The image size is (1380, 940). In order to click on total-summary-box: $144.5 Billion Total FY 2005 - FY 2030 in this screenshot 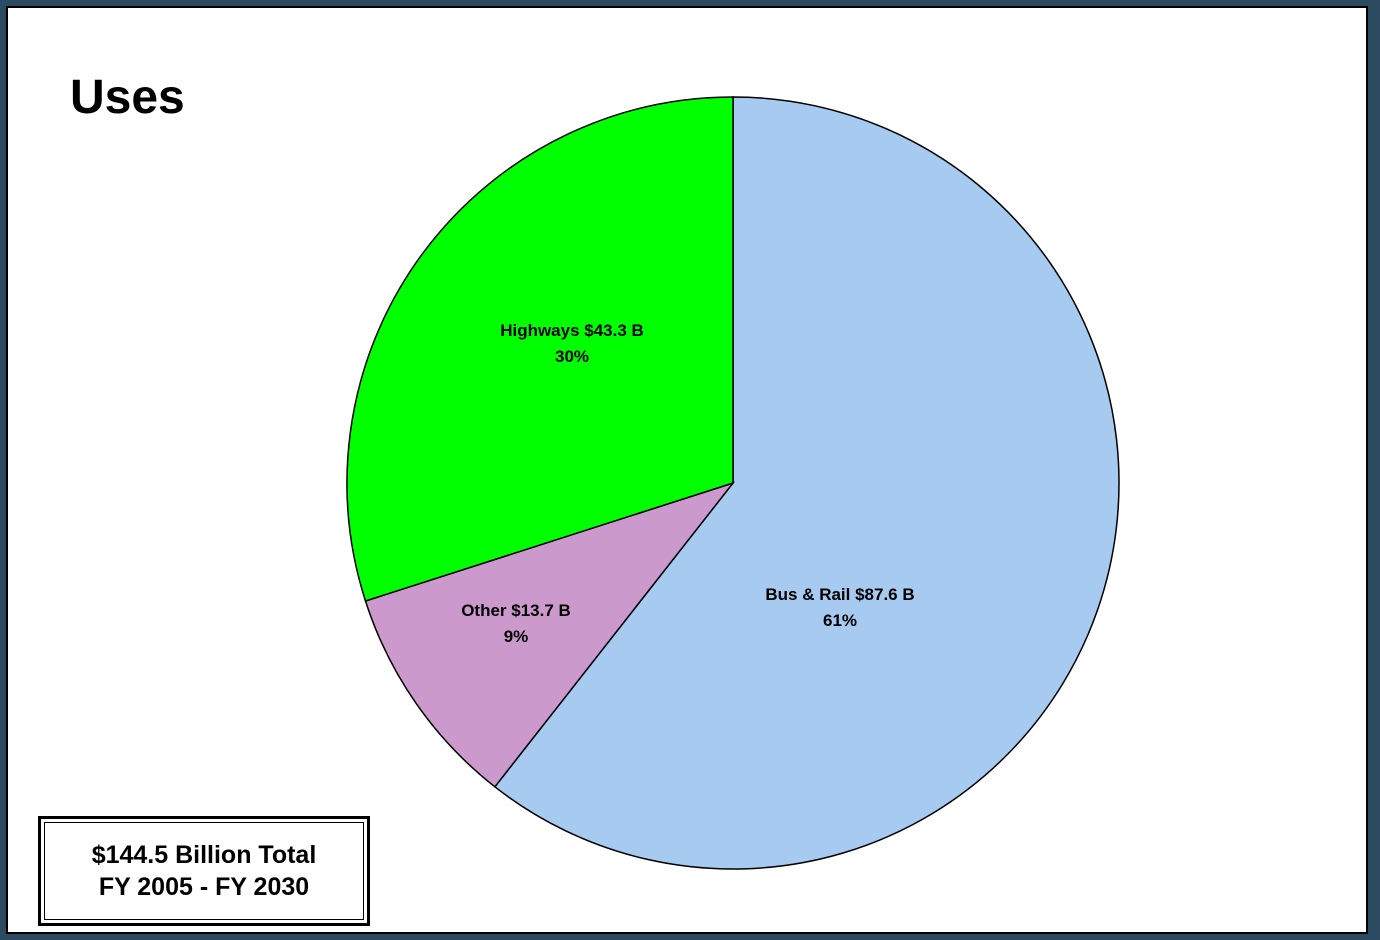, I will do `click(204, 871)`.